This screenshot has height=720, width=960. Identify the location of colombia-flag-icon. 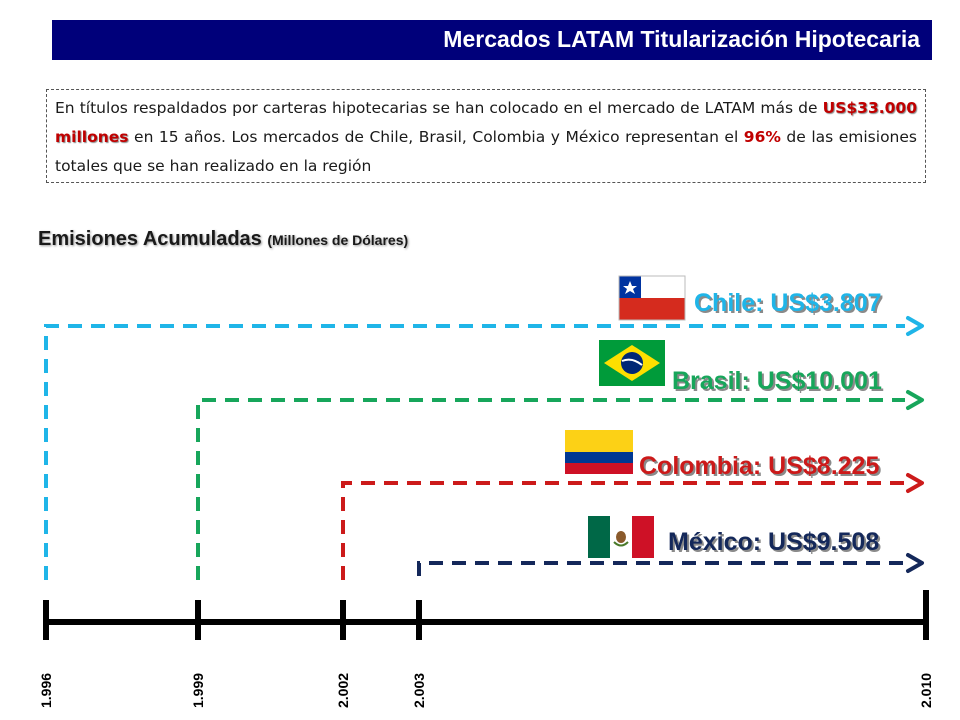
(599, 452).